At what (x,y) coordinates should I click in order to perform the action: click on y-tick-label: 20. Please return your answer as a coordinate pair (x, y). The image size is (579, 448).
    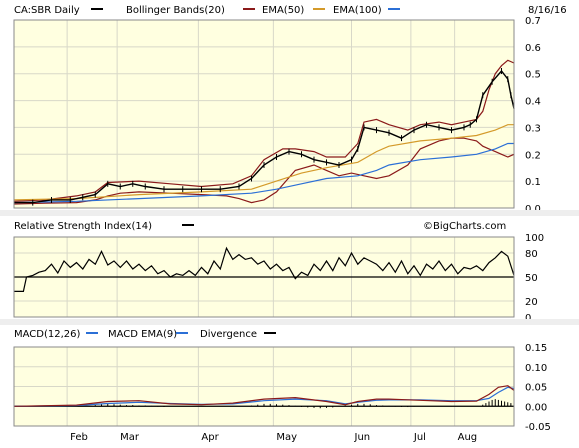
    Looking at the image, I should click on (531, 302).